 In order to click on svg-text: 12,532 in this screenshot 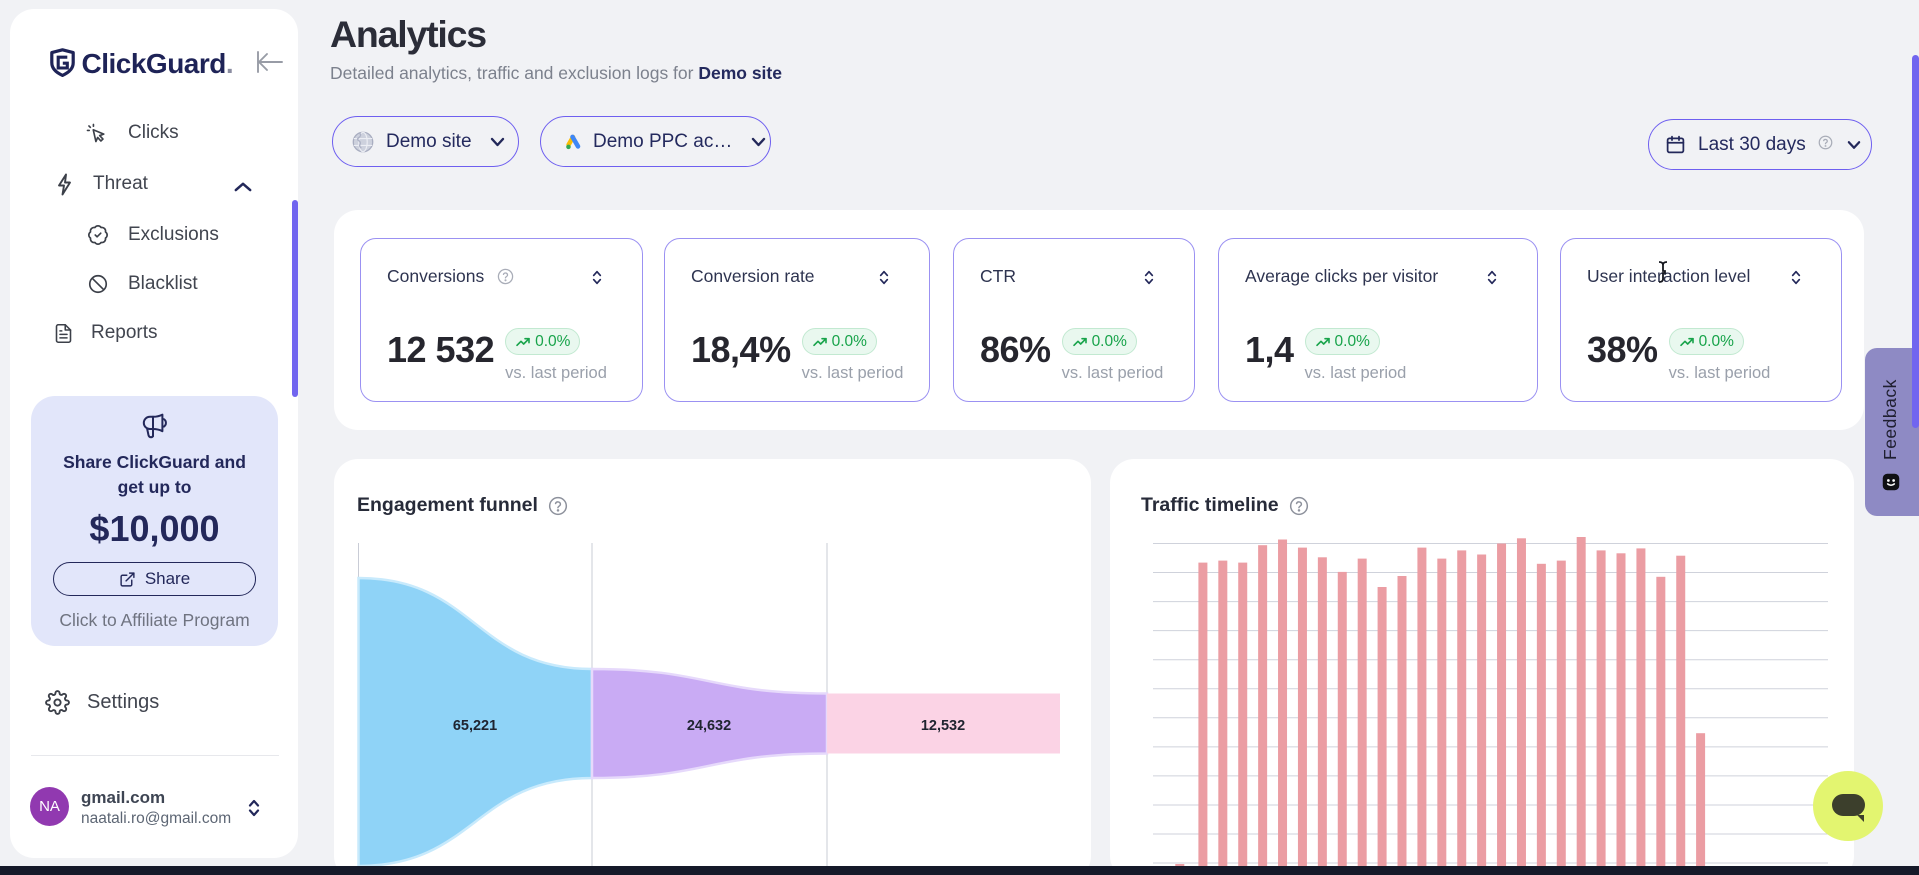, I will do `click(943, 726)`.